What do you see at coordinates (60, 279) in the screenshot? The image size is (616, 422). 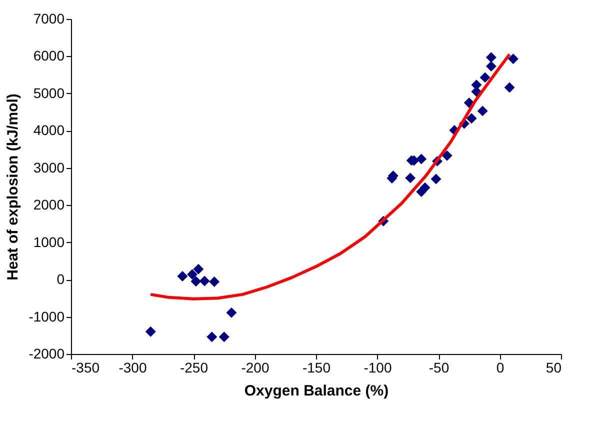 I see `y-tick-label: 0` at bounding box center [60, 279].